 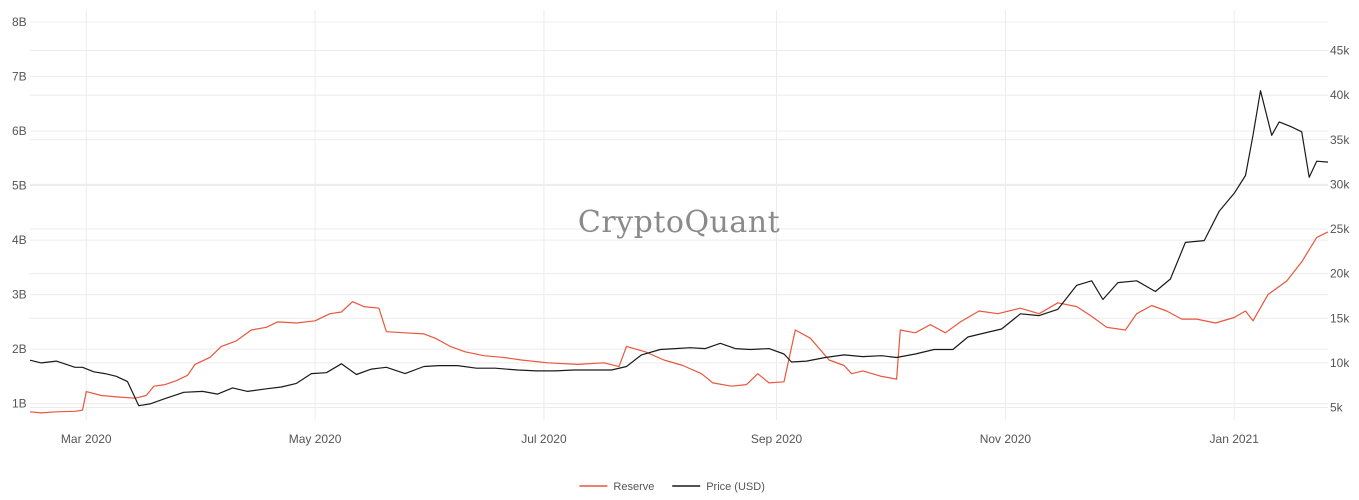 I want to click on watermark: CryptoQuant, so click(x=679, y=222).